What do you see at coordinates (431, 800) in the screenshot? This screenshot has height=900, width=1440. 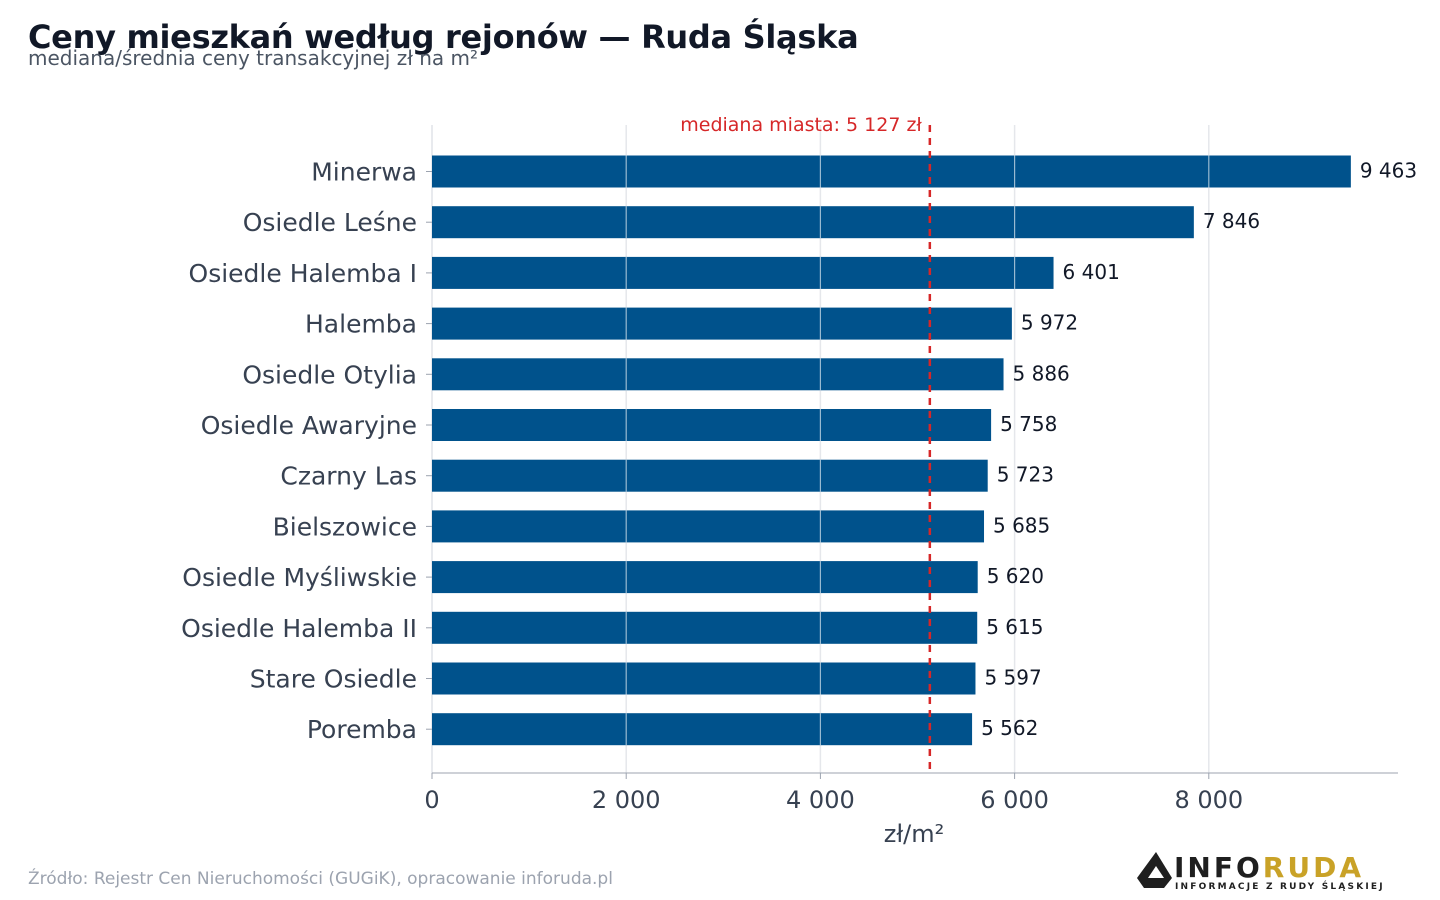 I see `x-tick-label: 0` at bounding box center [431, 800].